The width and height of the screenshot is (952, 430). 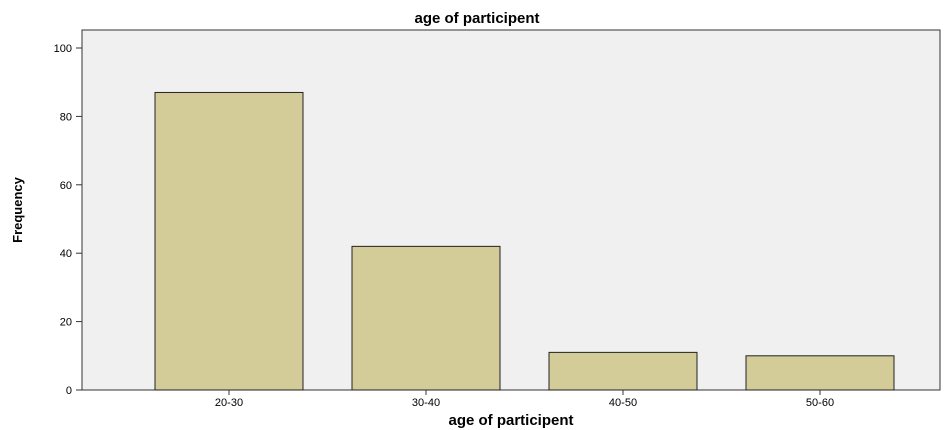 I want to click on y-tick-label: 0, so click(x=69, y=391).